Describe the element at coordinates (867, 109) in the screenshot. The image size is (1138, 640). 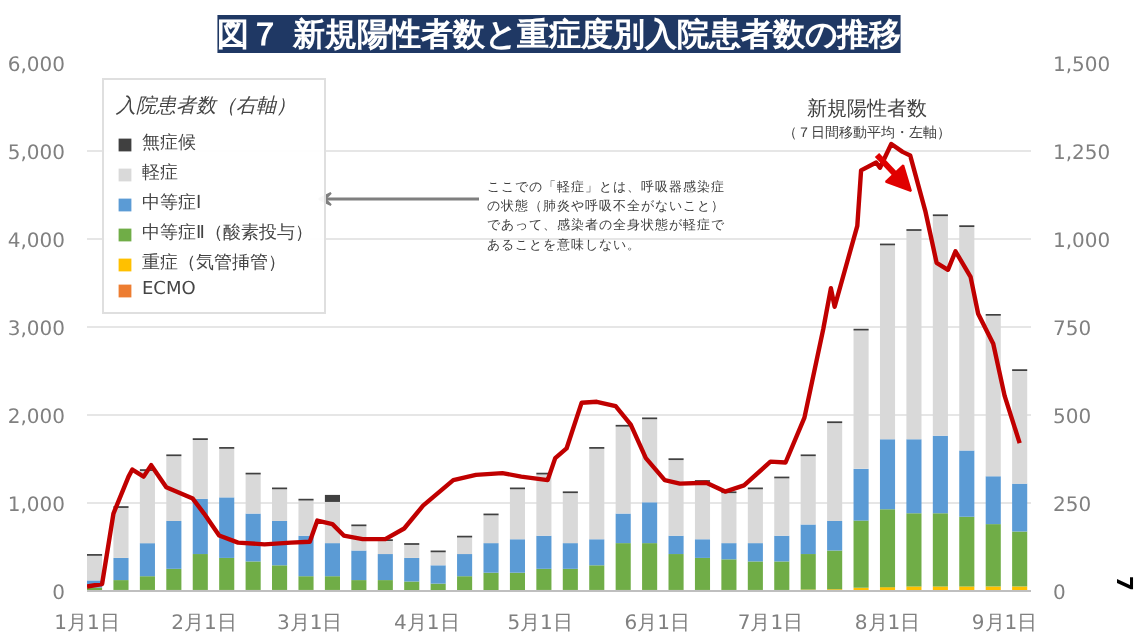
I see `series-label: 新規陽性者数` at that location.